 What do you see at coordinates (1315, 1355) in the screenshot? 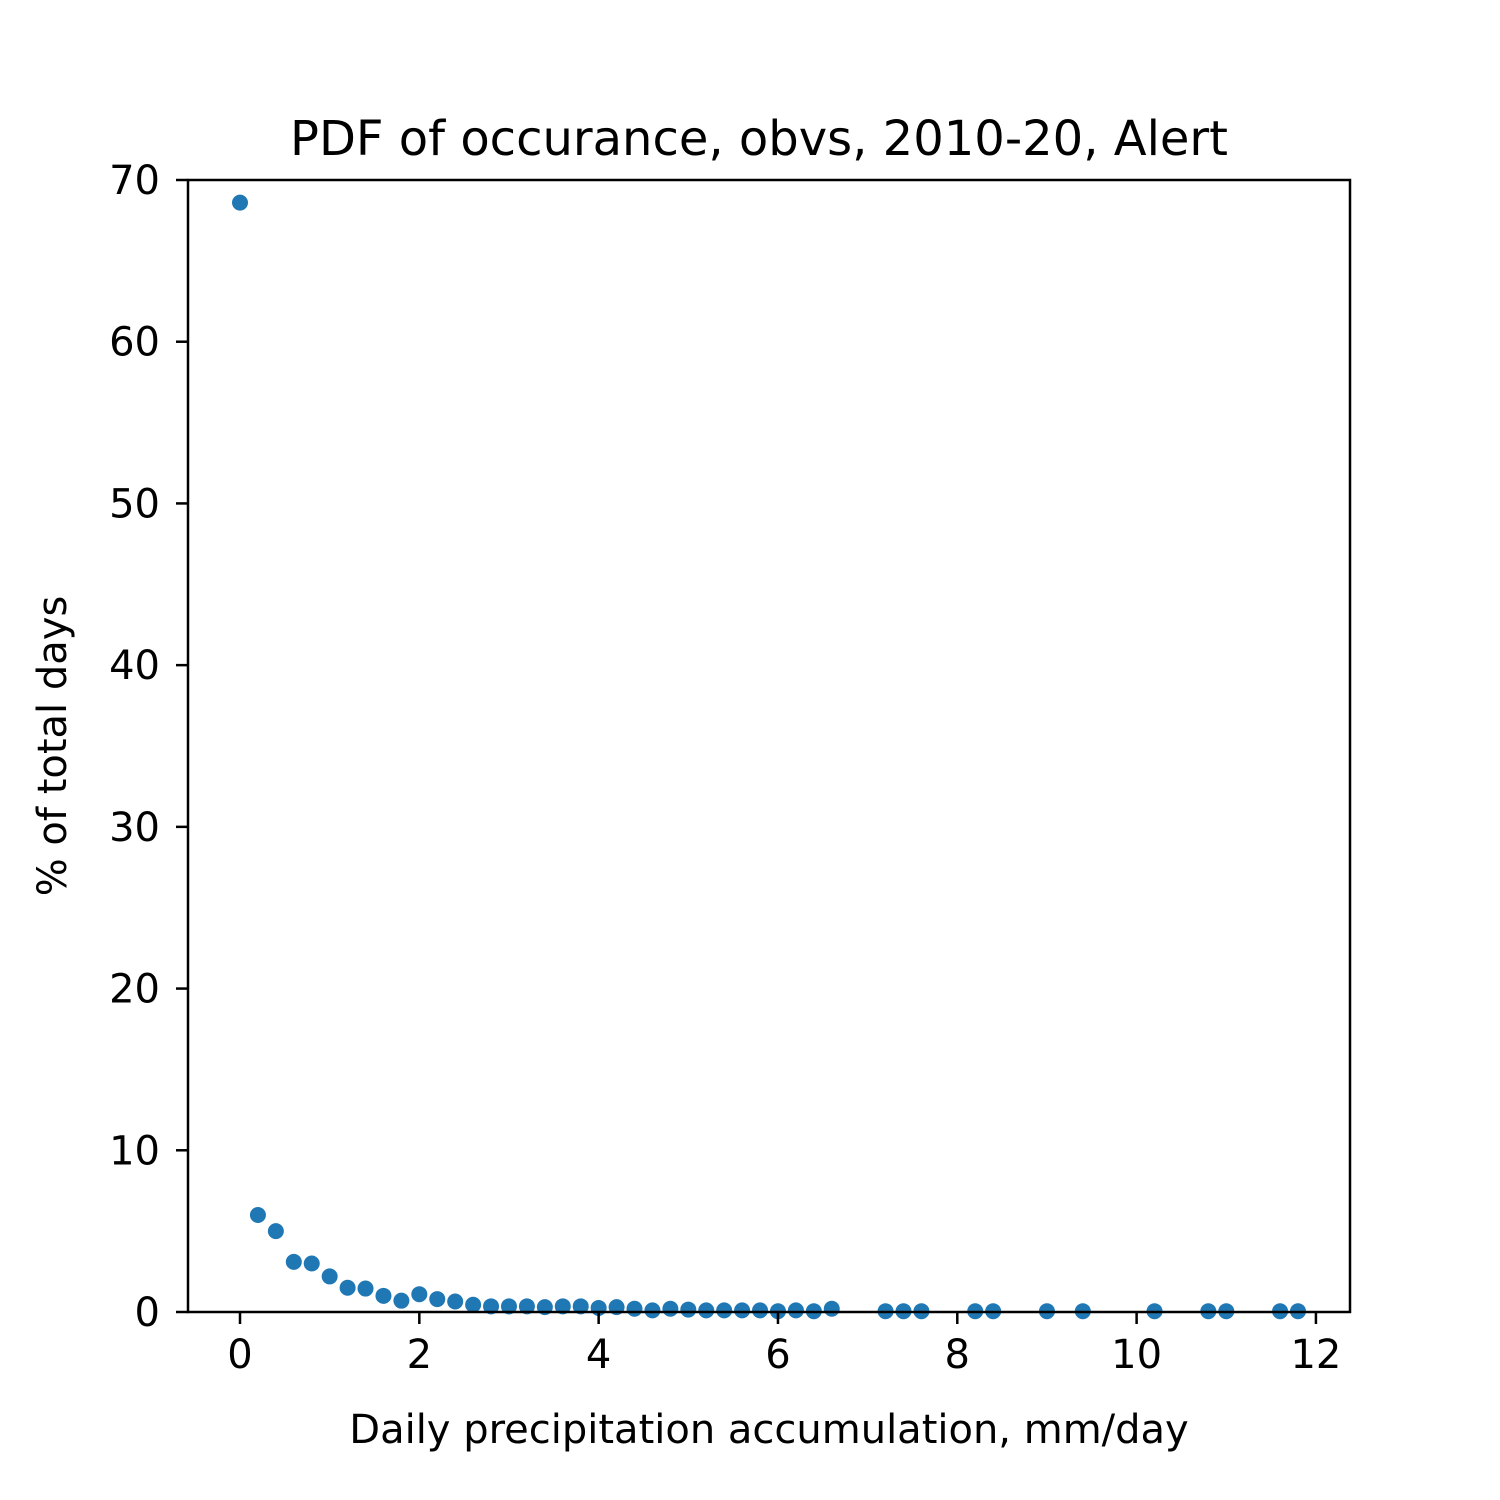
I see `x-tick-label: 12` at bounding box center [1315, 1355].